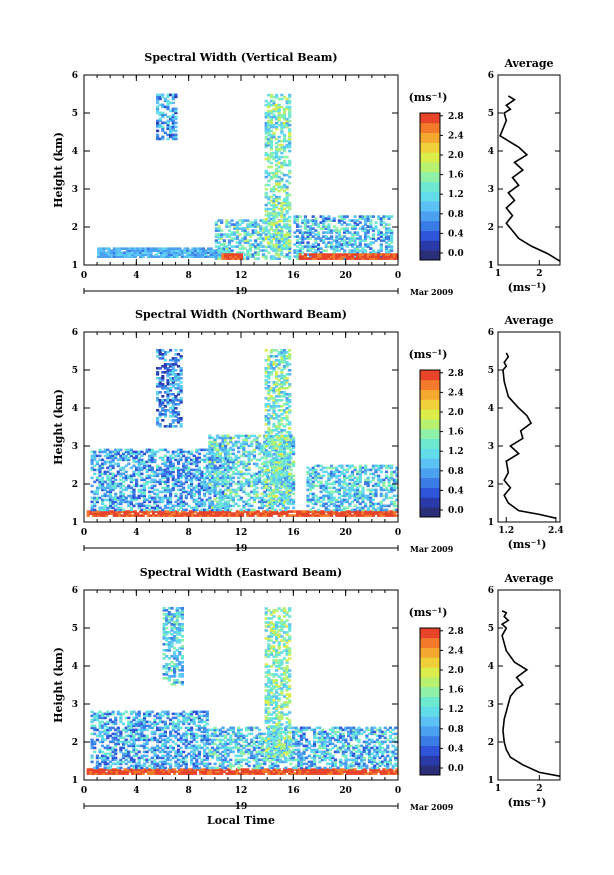  I want to click on colorbar-label: 2.8, so click(456, 117).